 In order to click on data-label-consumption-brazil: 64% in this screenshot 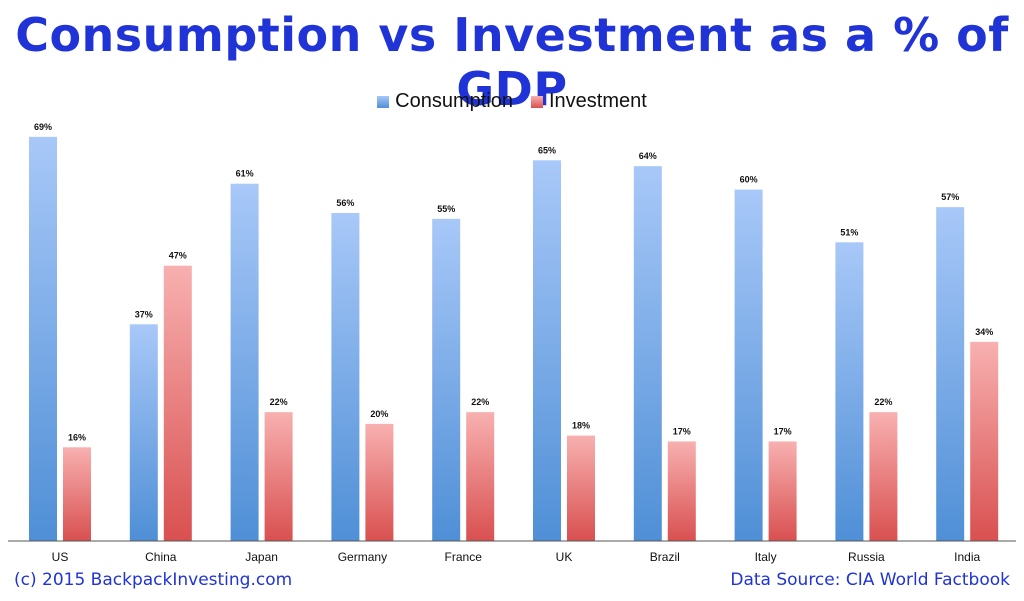, I will do `click(648, 156)`.